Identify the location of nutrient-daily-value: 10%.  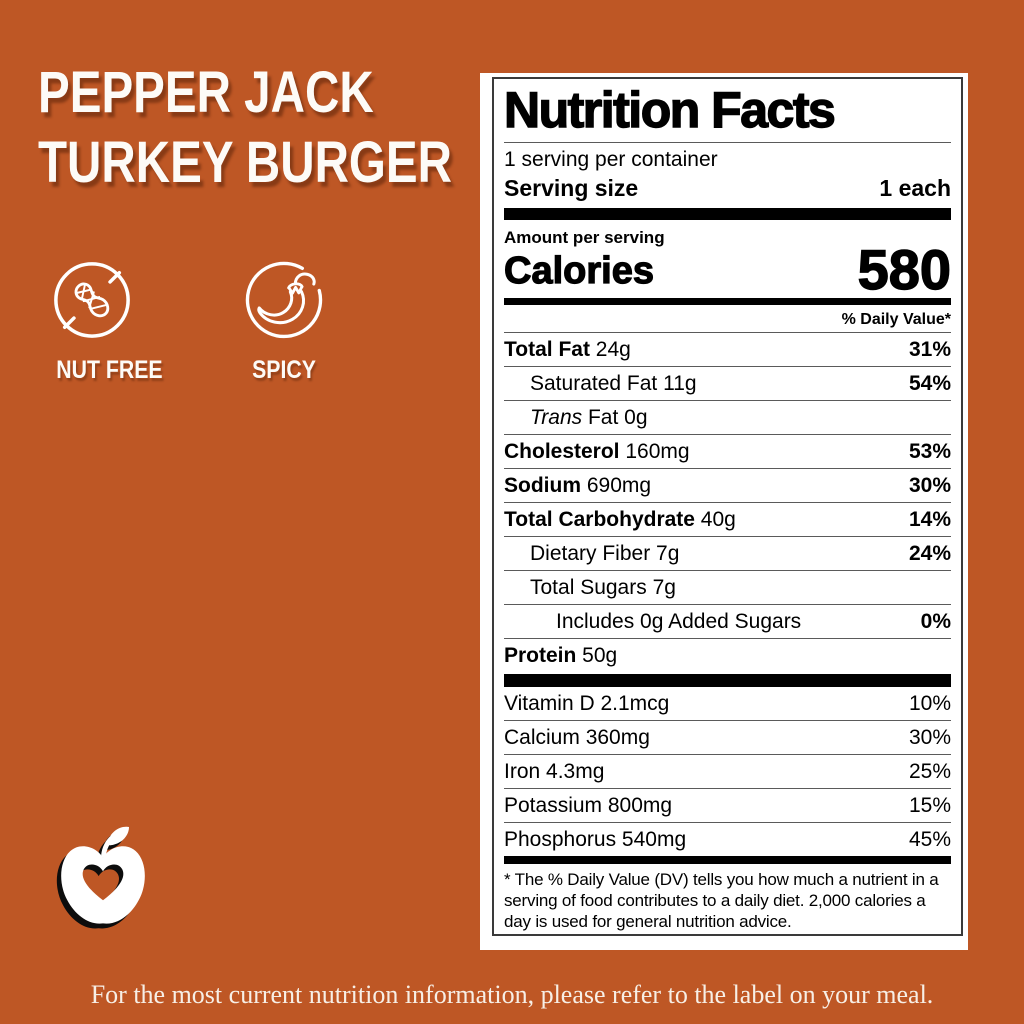
(929, 703).